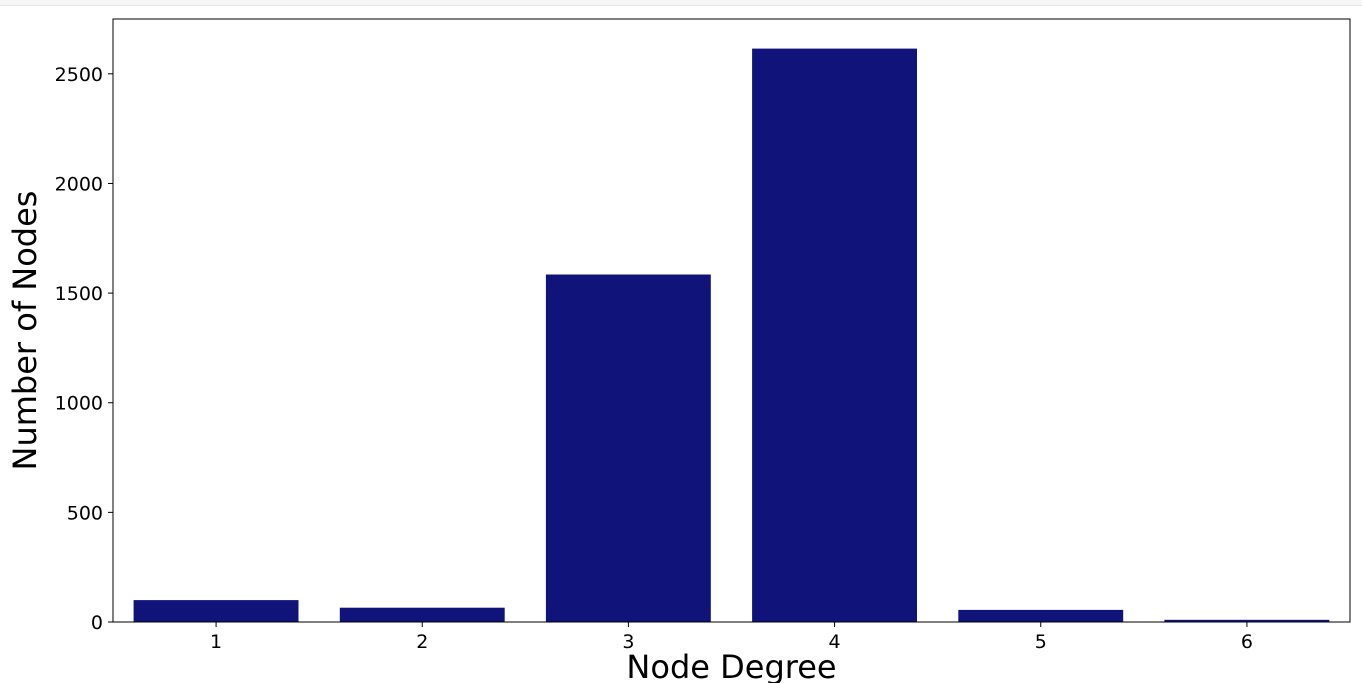 The image size is (1362, 683). What do you see at coordinates (628, 642) in the screenshot?
I see `x-tick-label: 3` at bounding box center [628, 642].